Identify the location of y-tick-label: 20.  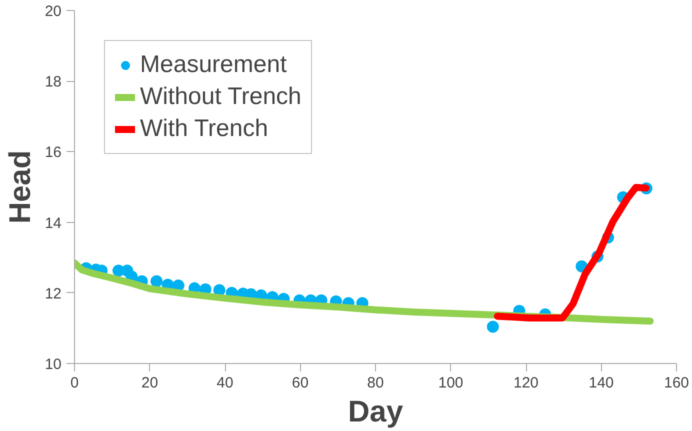
(53, 11).